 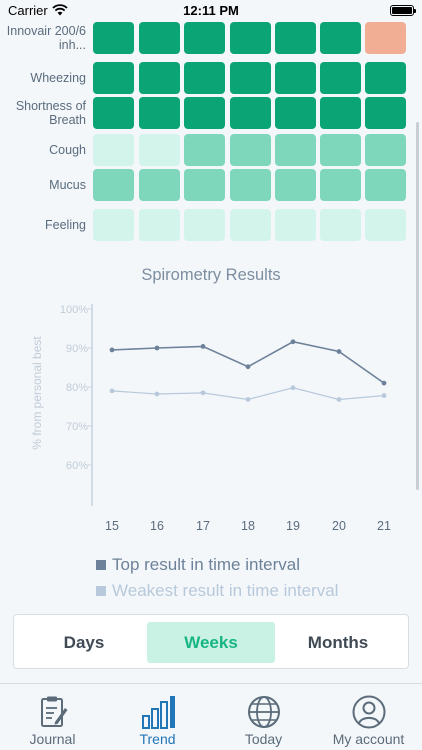 What do you see at coordinates (339, 526) in the screenshot?
I see `x-tick-label: 20` at bounding box center [339, 526].